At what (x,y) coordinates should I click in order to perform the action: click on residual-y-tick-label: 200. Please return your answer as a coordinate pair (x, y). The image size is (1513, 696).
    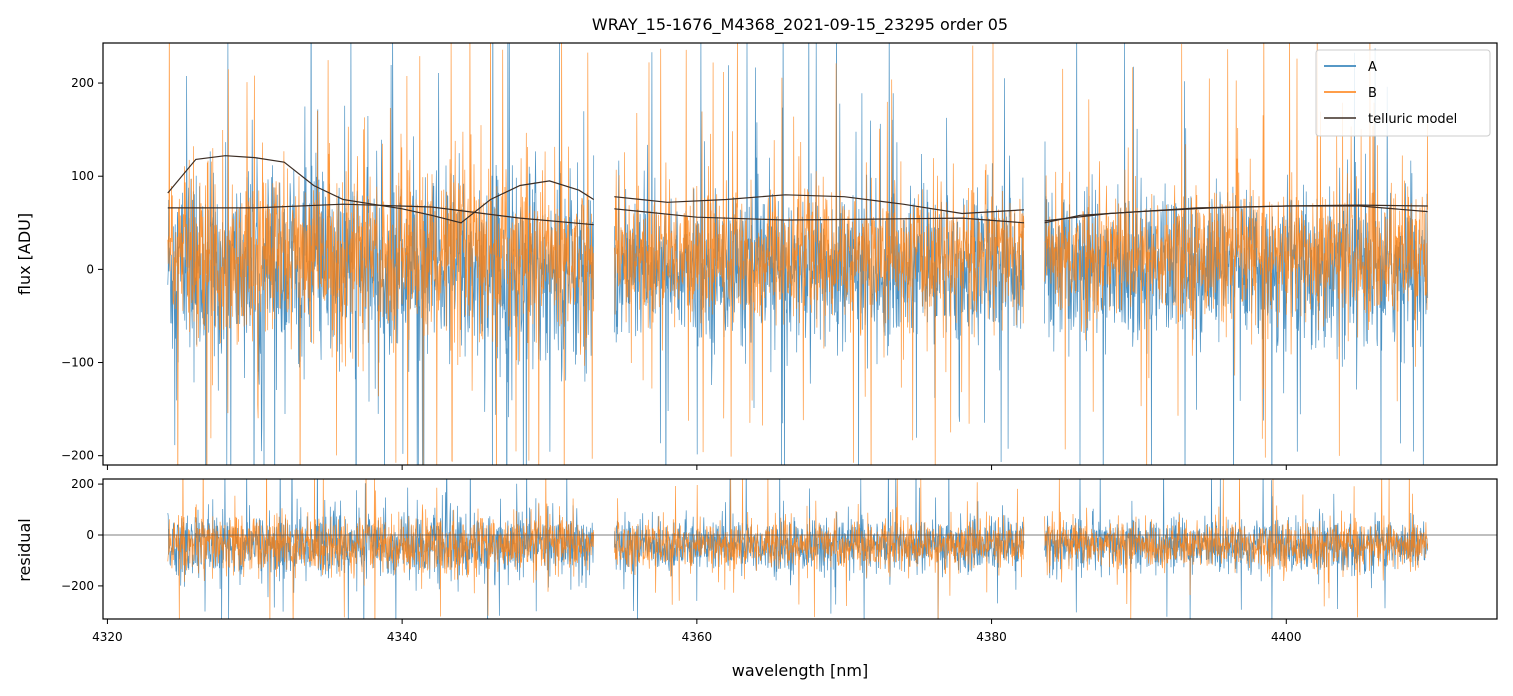
    Looking at the image, I should click on (82, 484).